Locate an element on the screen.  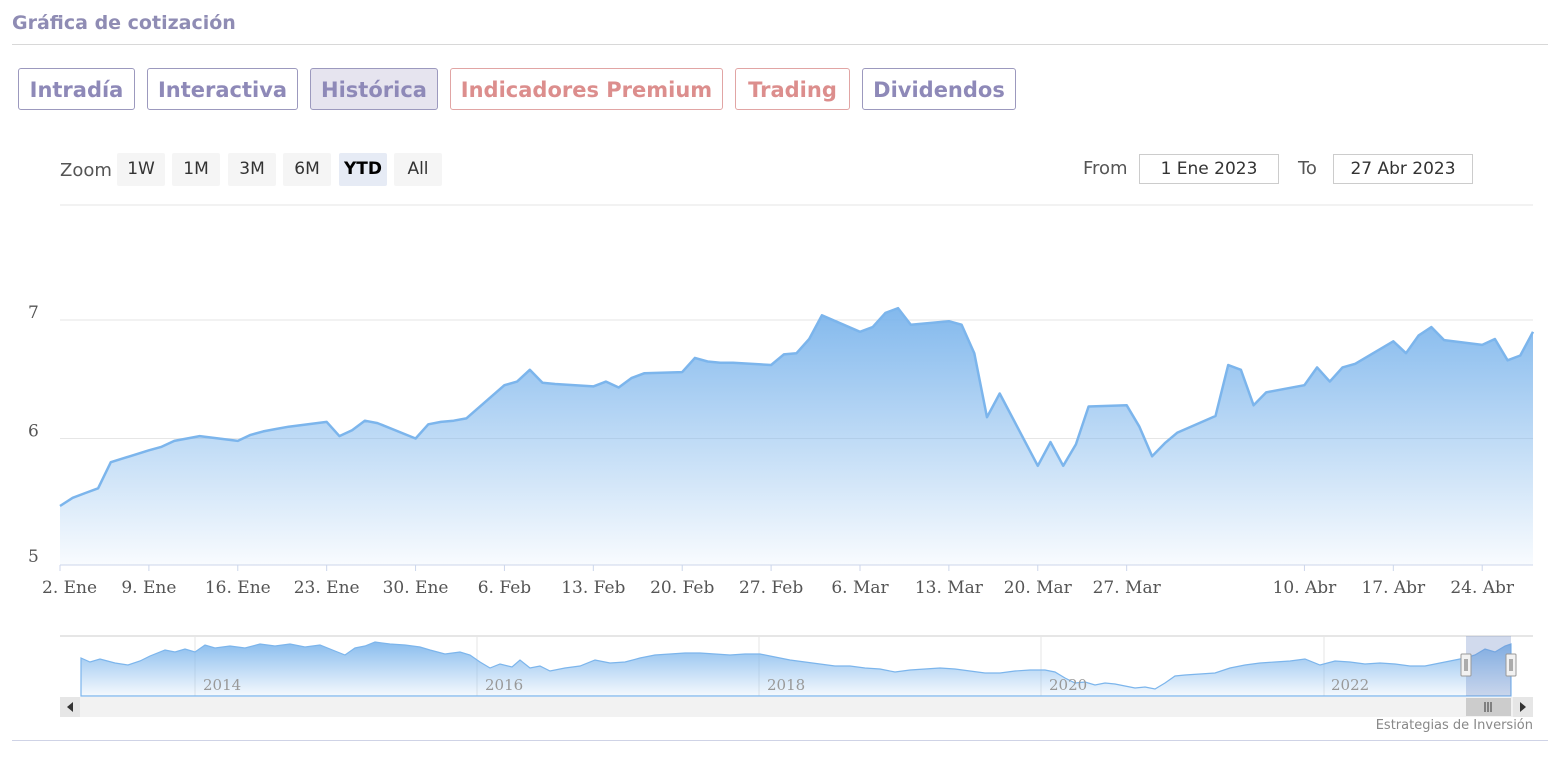
x-tick-label: 9. Ene is located at coordinates (148, 588).